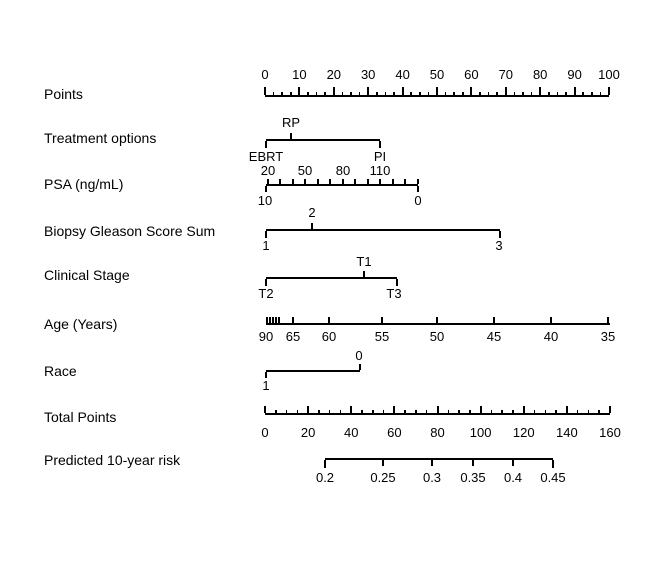 Image resolution: width=672 pixels, height=576 pixels. I want to click on row-label-points: Points, so click(63, 94).